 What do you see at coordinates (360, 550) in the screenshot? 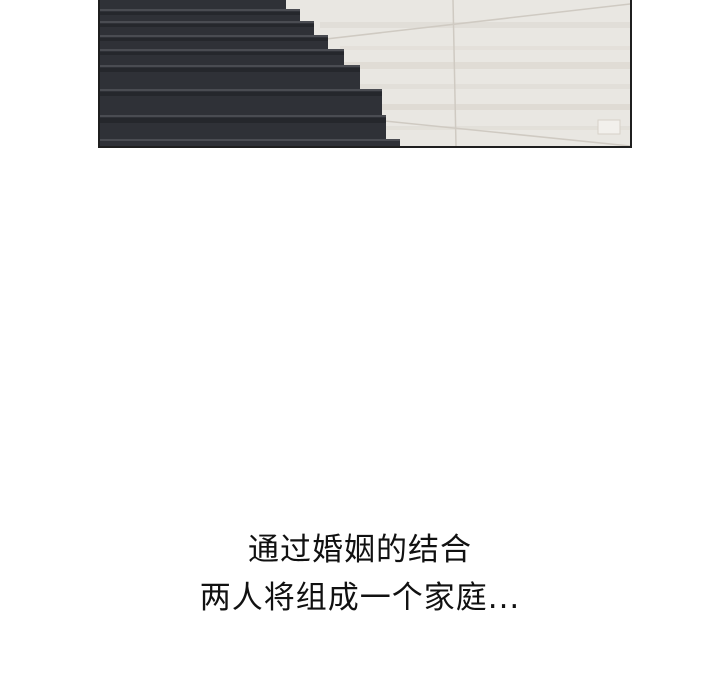
I see `caption-line-1: 通过婚姻的结合` at bounding box center [360, 550].